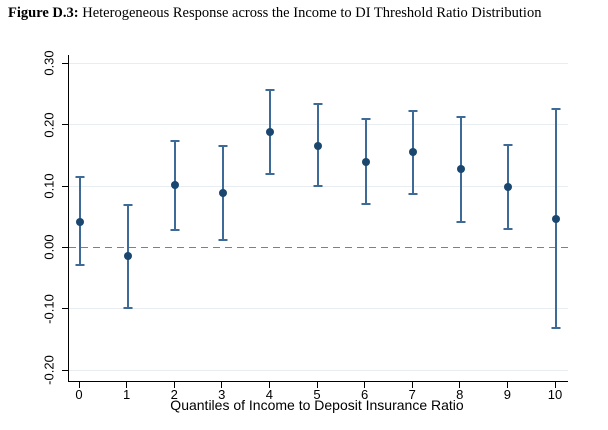 The width and height of the screenshot is (608, 430). What do you see at coordinates (49, 125) in the screenshot?
I see `y-tick-label: 0.20` at bounding box center [49, 125].